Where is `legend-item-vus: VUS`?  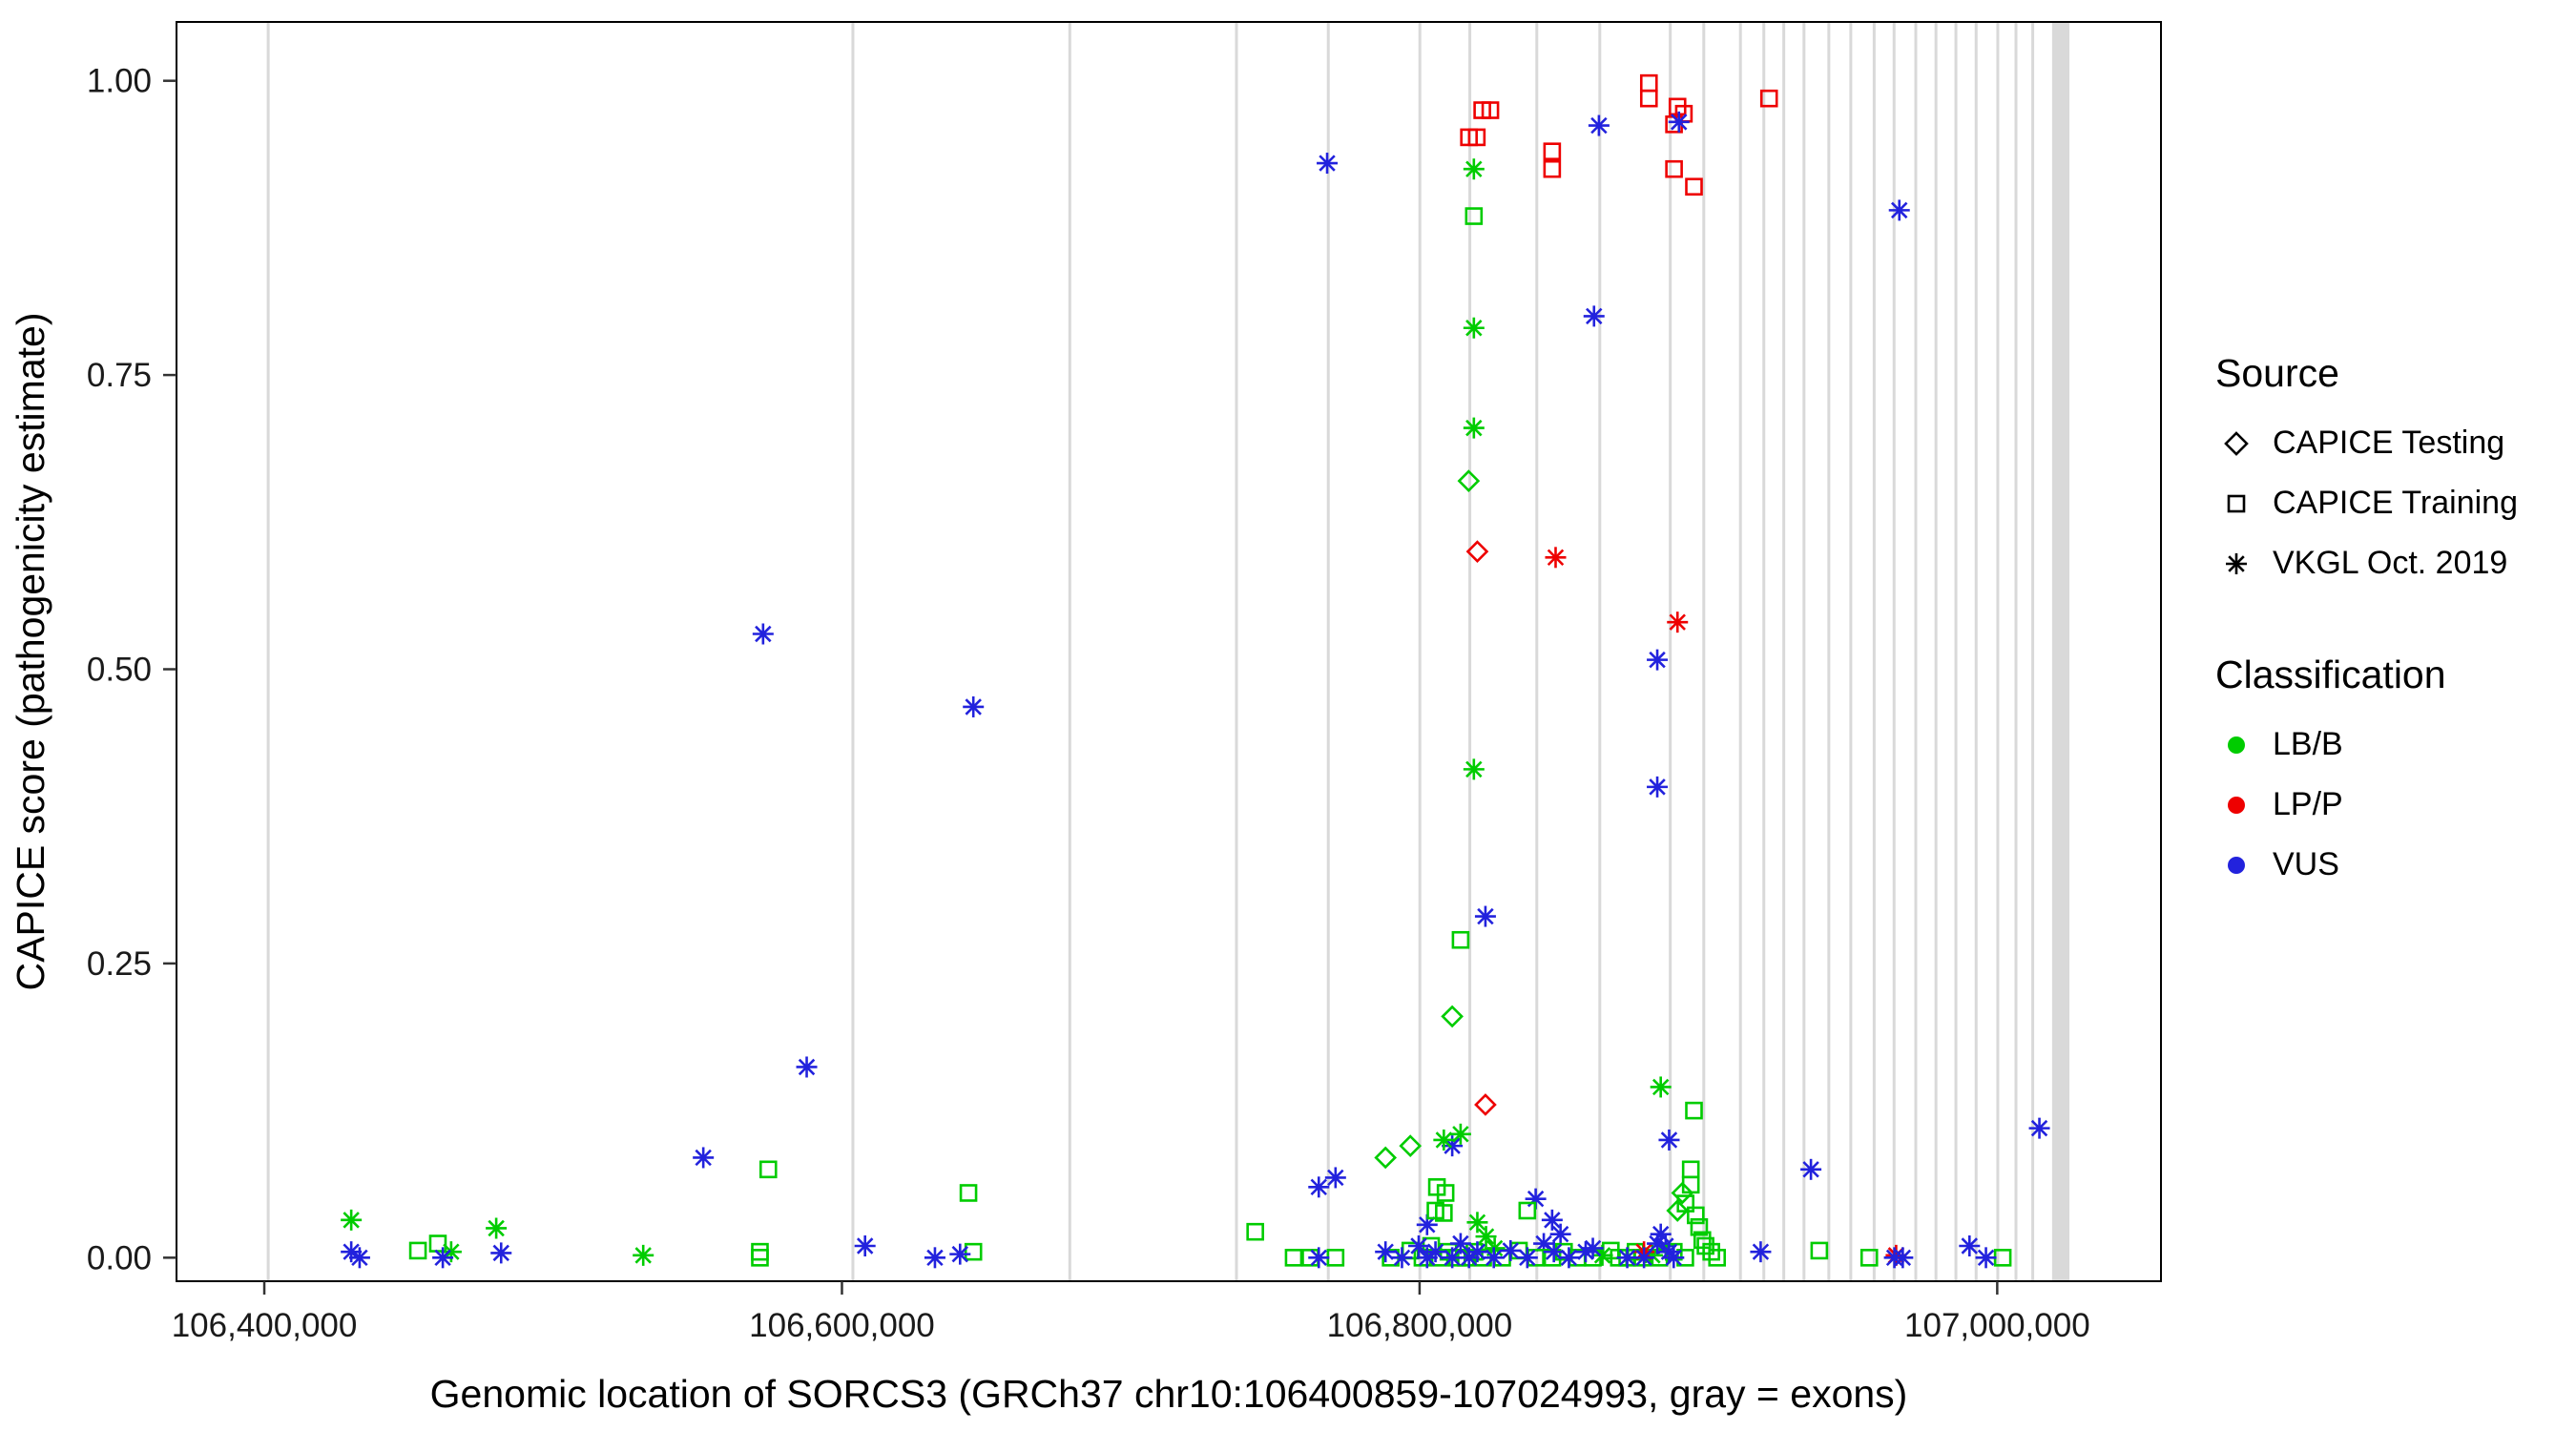
legend-item-vus: VUS is located at coordinates (2387, 864).